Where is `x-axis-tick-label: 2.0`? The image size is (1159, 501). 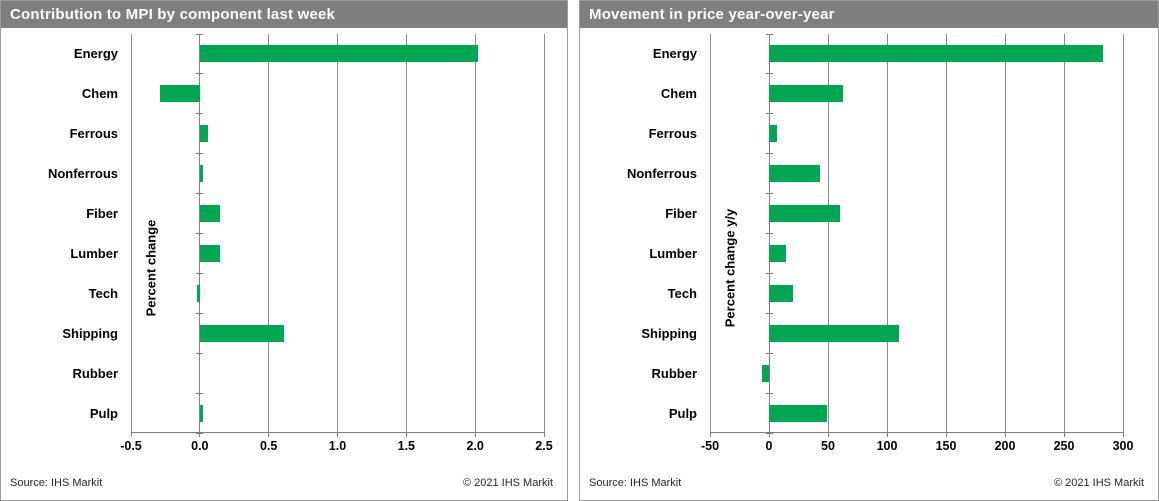
x-axis-tick-label: 2.0 is located at coordinates (475, 446).